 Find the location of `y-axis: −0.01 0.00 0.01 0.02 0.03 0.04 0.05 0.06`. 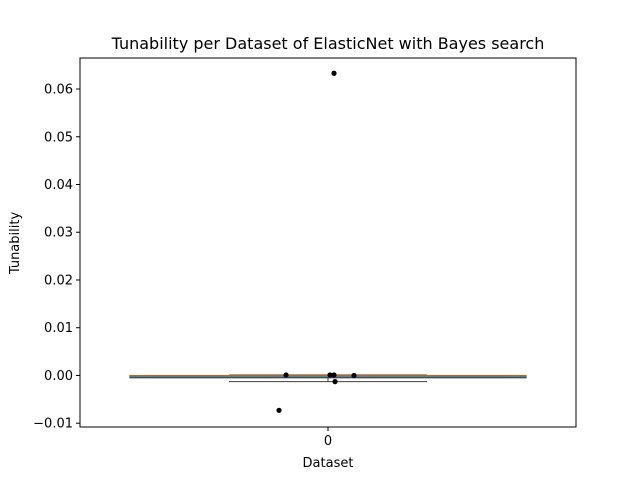

y-axis: −0.01 0.00 0.01 0.02 0.03 0.04 0.05 0.06 is located at coordinates (56, 257).